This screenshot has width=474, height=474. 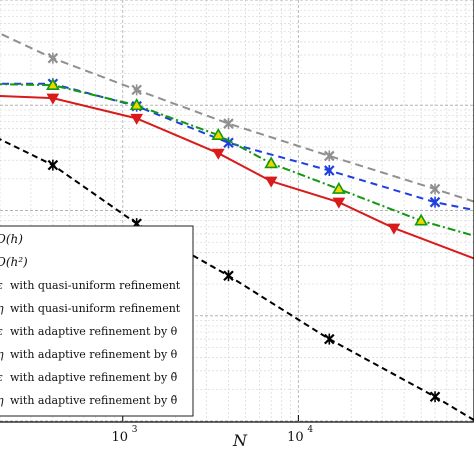 I want to click on x-tick-exponent: 4, so click(x=310, y=430).